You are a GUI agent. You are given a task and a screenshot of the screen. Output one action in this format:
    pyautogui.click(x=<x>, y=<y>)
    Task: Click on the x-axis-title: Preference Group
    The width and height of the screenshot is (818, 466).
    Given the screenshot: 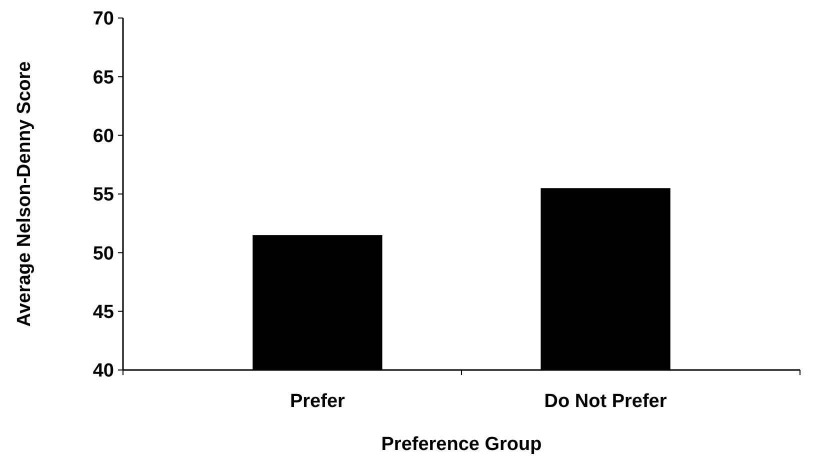 What is the action you would take?
    pyautogui.click(x=461, y=444)
    